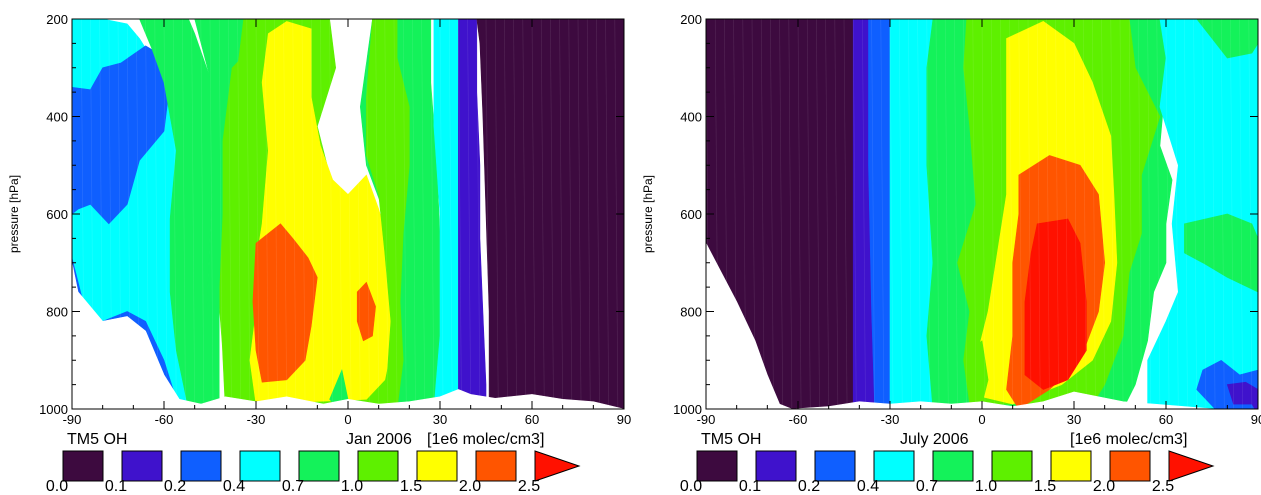 The height and width of the screenshot is (495, 1261). Describe the element at coordinates (440, 419) in the screenshot. I see `x-tick-label: 30` at that location.